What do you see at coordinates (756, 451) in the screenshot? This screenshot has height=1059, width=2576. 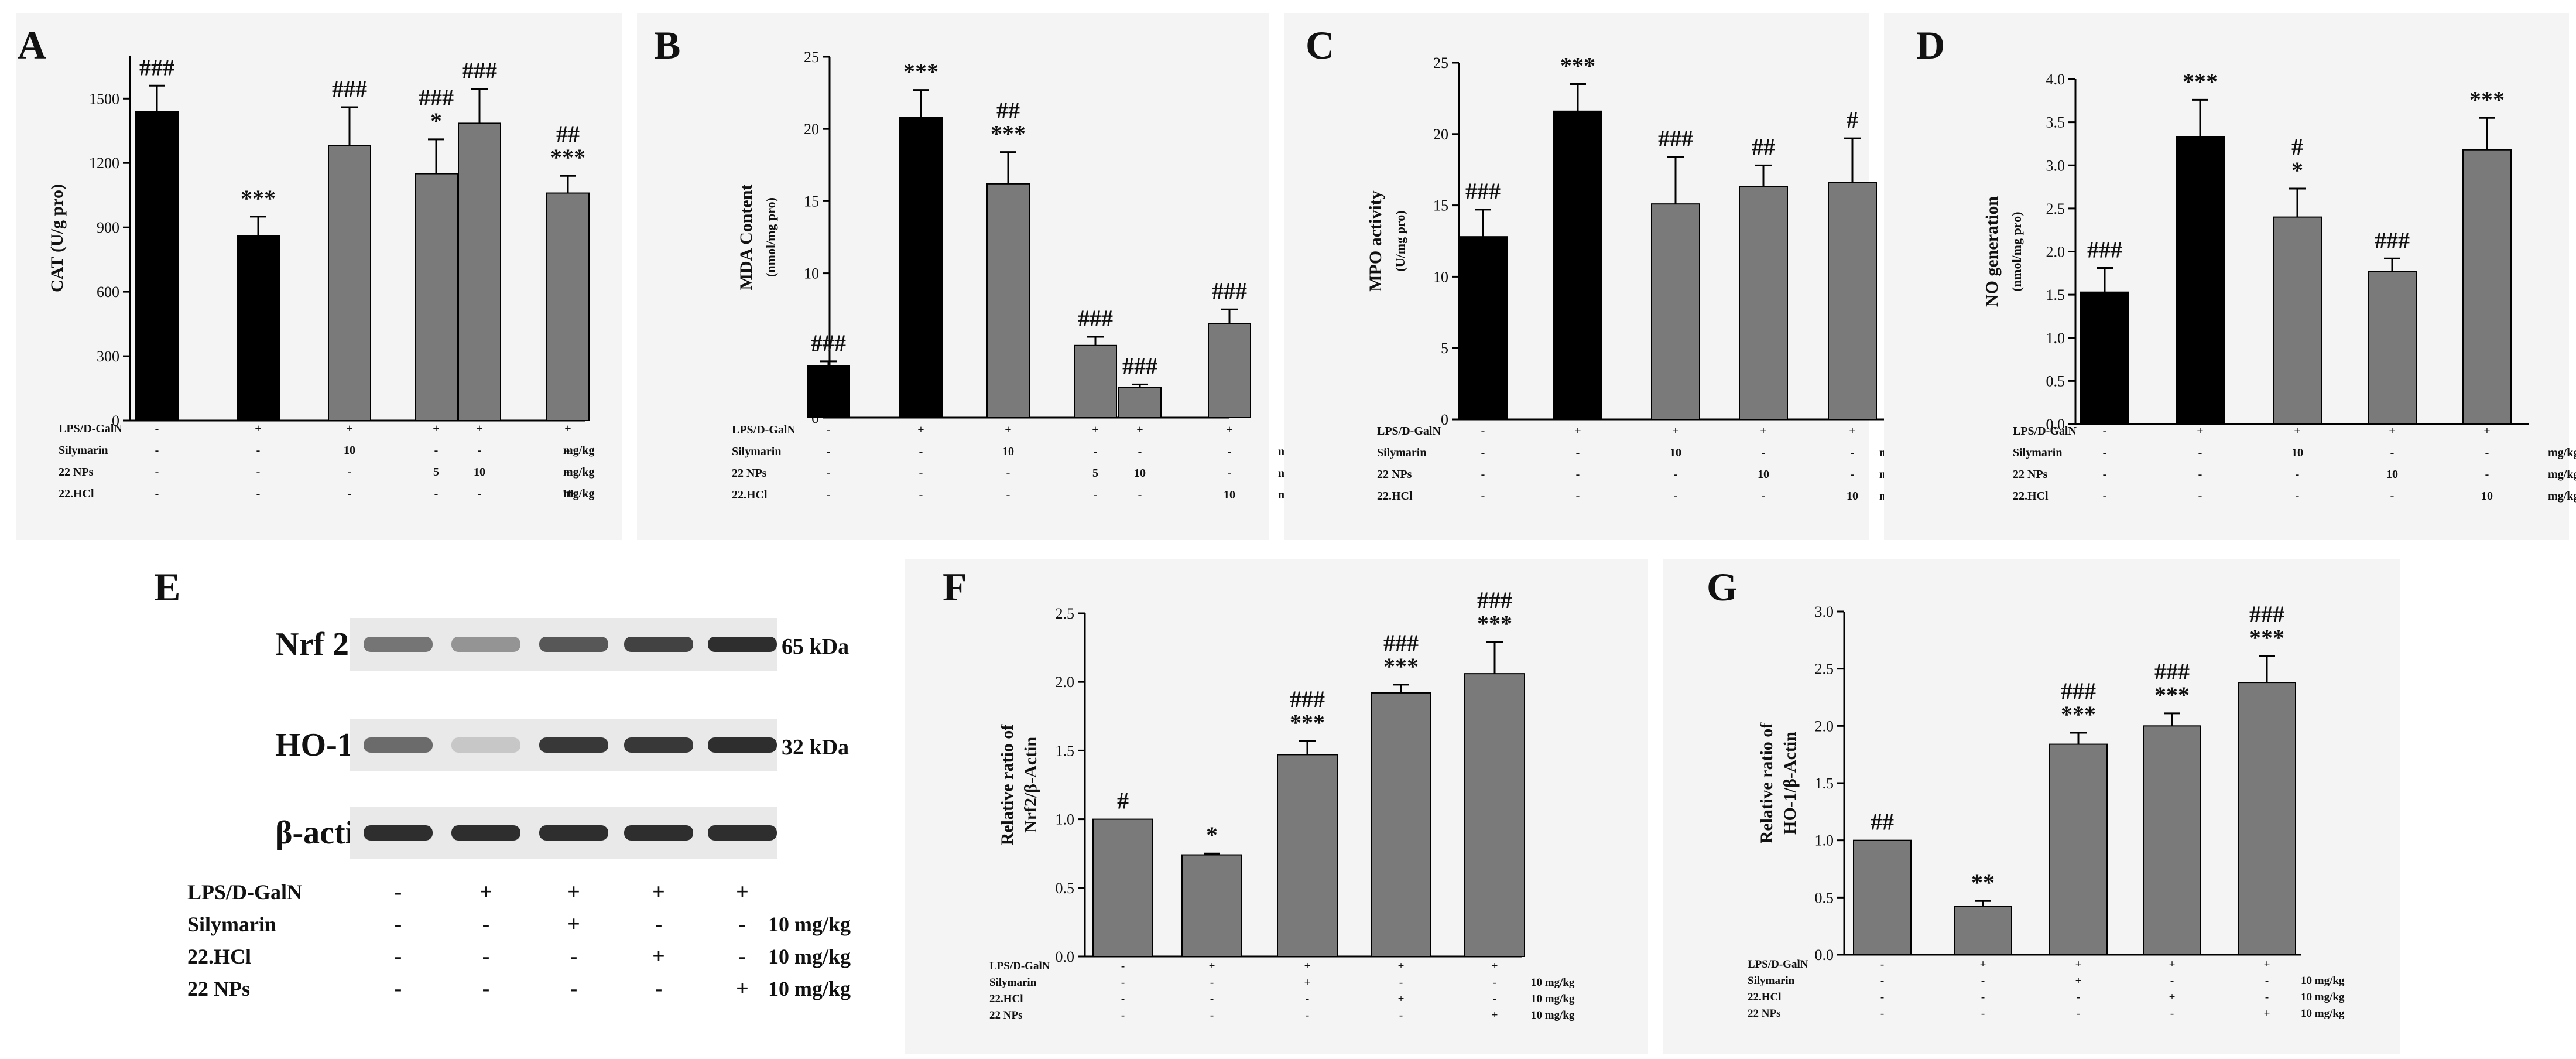 I see `treatment-label: Silymarin` at bounding box center [756, 451].